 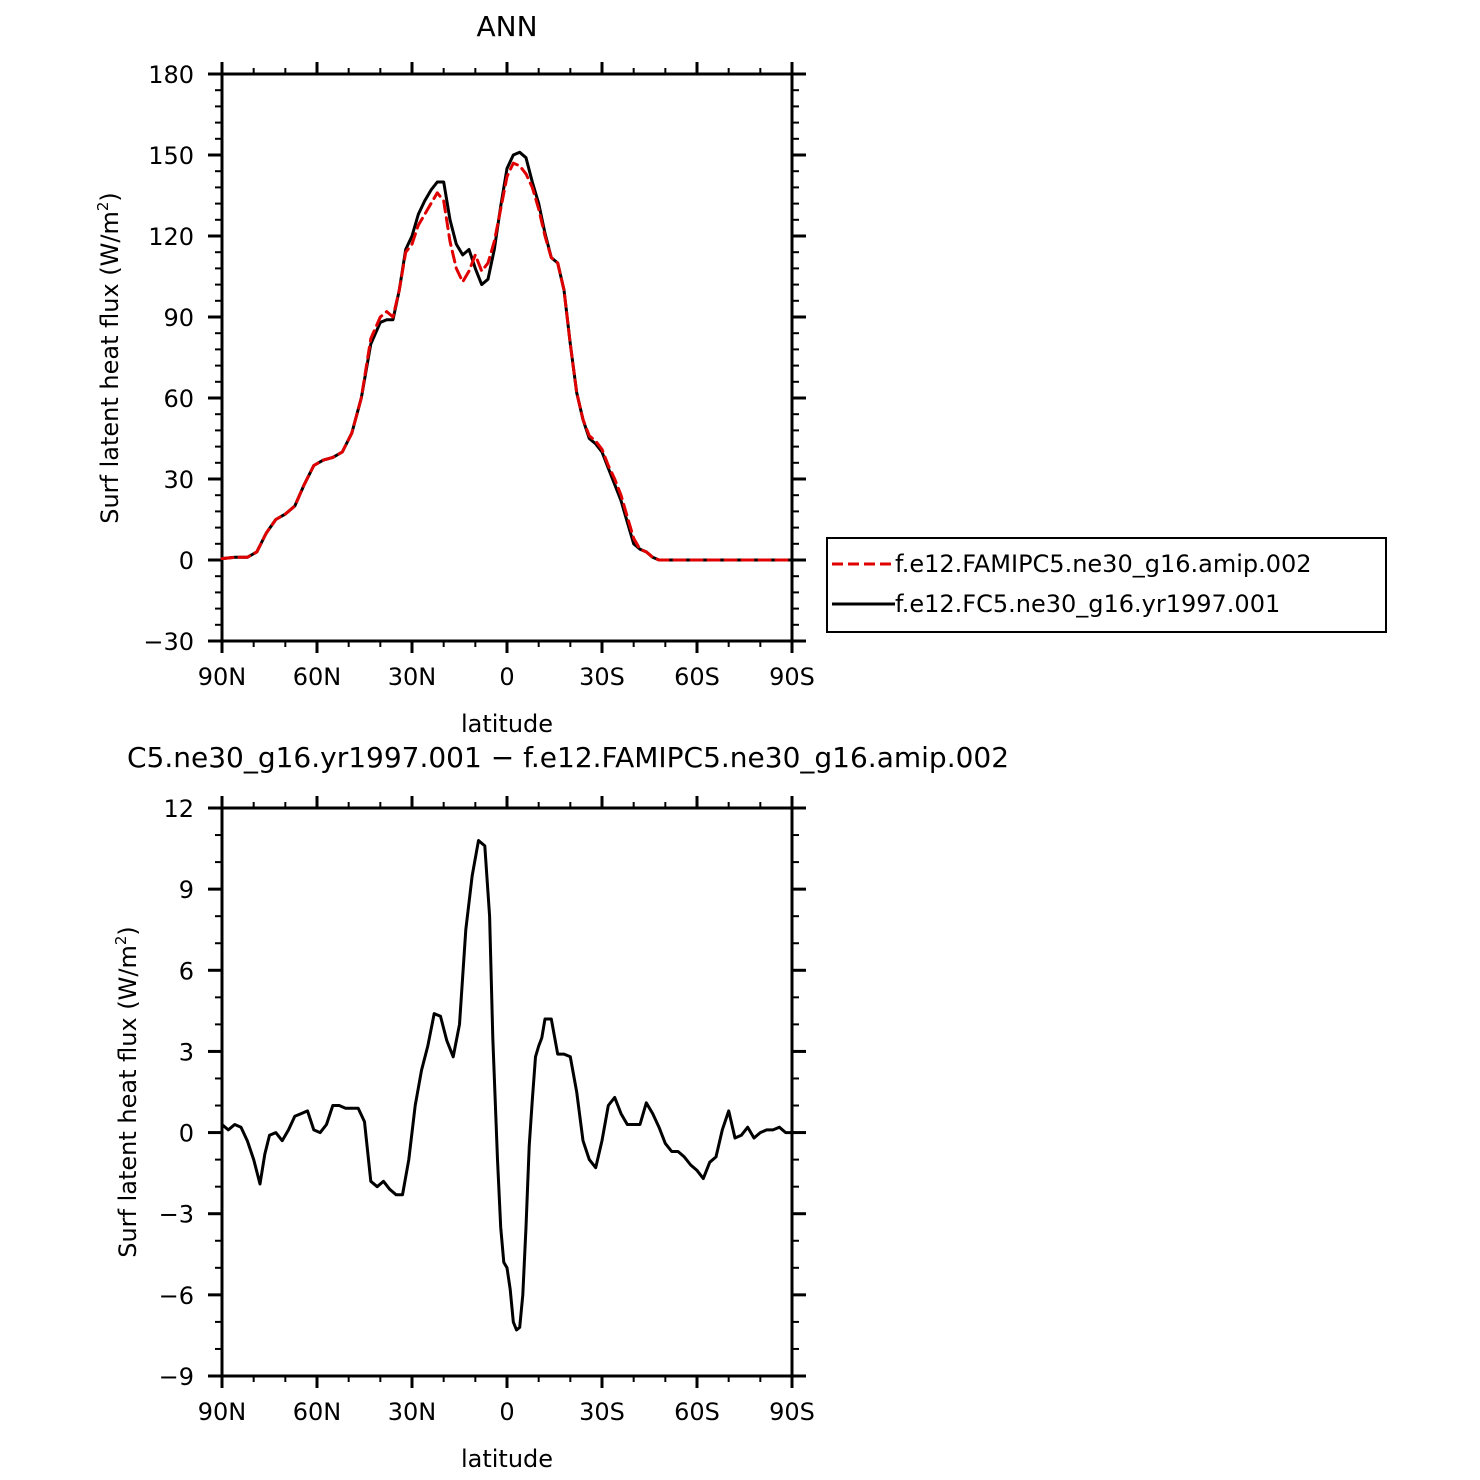 I want to click on y-tick-label: 180, so click(x=171, y=75).